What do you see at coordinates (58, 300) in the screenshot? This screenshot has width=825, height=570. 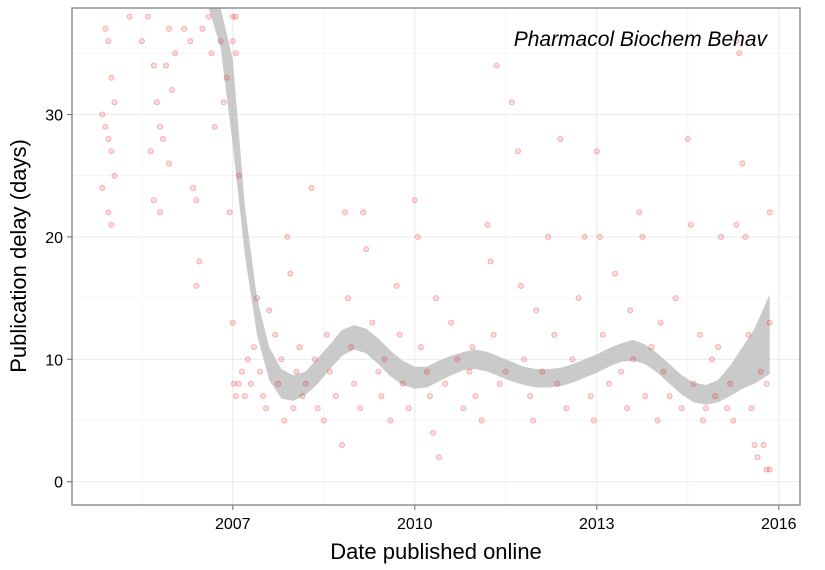 I see `y-axis: 0 10 20 30` at bounding box center [58, 300].